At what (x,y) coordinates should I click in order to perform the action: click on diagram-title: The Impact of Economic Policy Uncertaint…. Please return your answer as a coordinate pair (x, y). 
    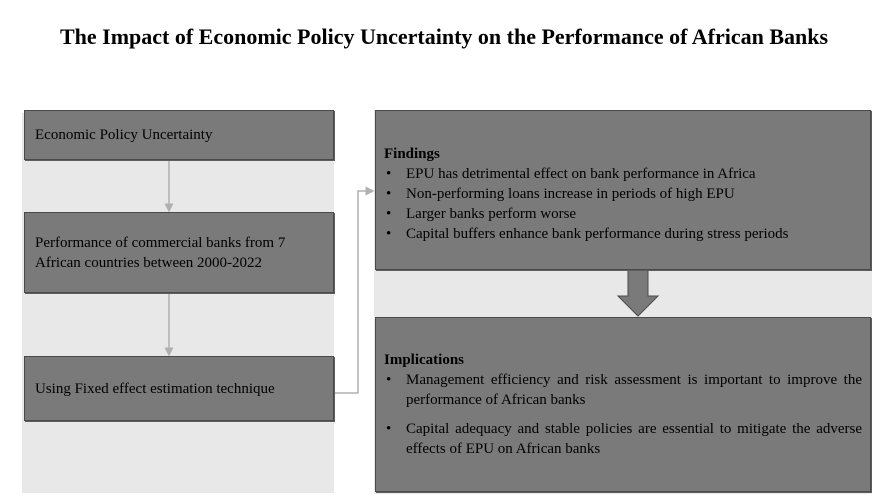
    Looking at the image, I should click on (444, 36).